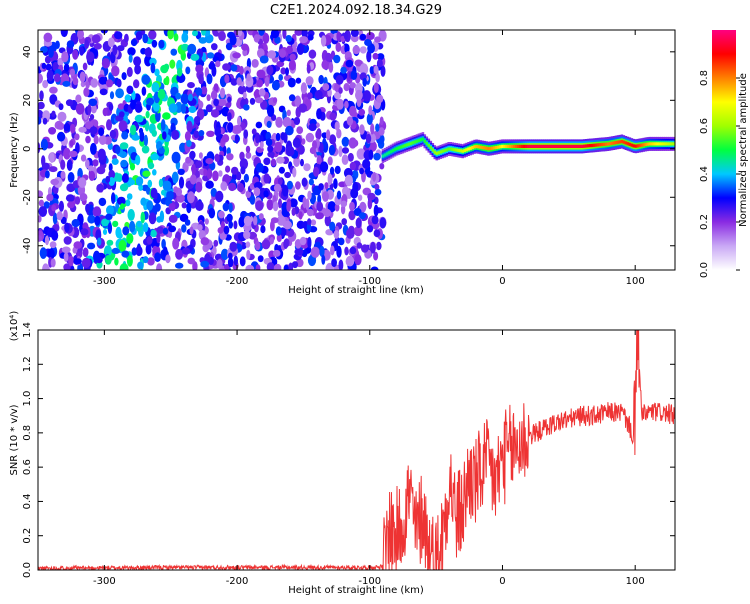 Image resolution: width=750 pixels, height=604 pixels. I want to click on y-tick-label: -40, so click(27, 246).